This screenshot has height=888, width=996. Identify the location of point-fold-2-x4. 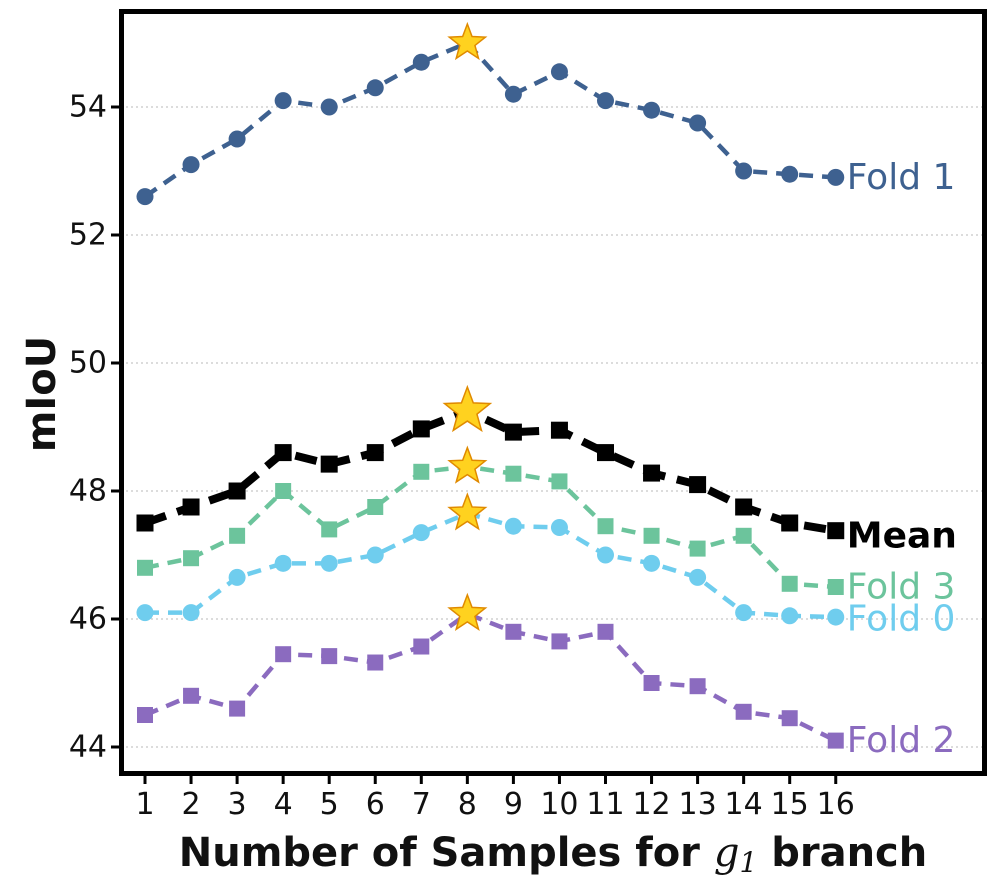
(283, 654).